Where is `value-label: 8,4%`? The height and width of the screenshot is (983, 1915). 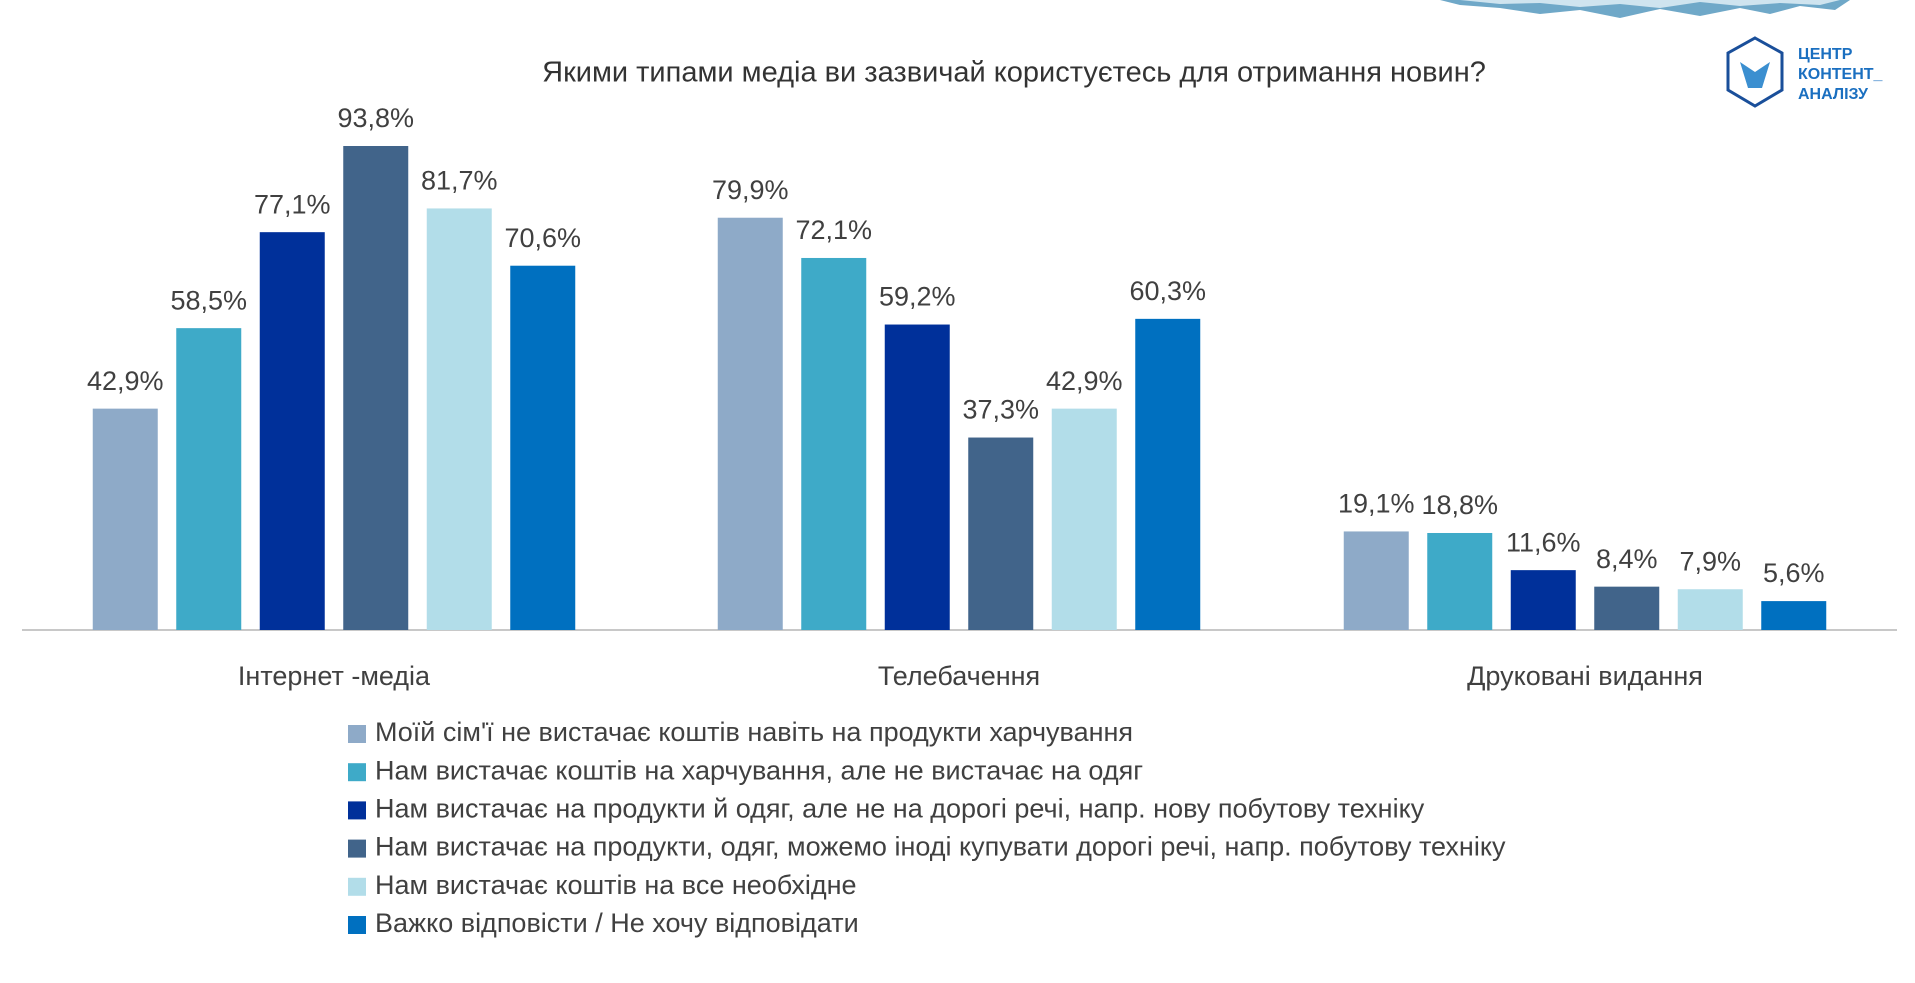
value-label: 8,4% is located at coordinates (1627, 559).